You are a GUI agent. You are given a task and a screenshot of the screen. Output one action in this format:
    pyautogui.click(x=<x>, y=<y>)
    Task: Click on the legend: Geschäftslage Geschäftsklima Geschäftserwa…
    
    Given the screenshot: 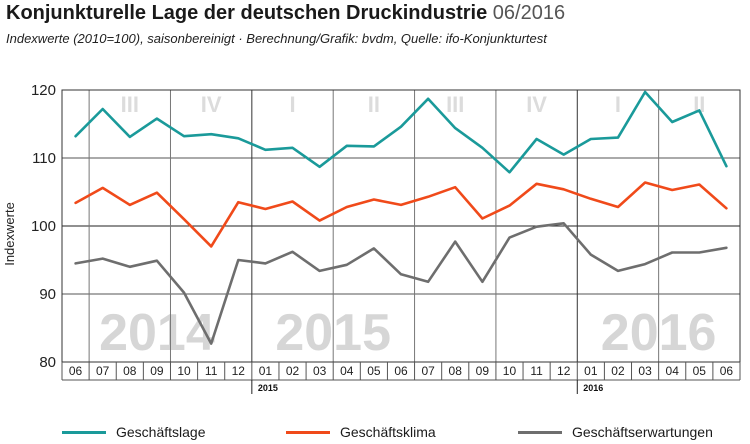 What is the action you would take?
    pyautogui.click(x=375, y=434)
    